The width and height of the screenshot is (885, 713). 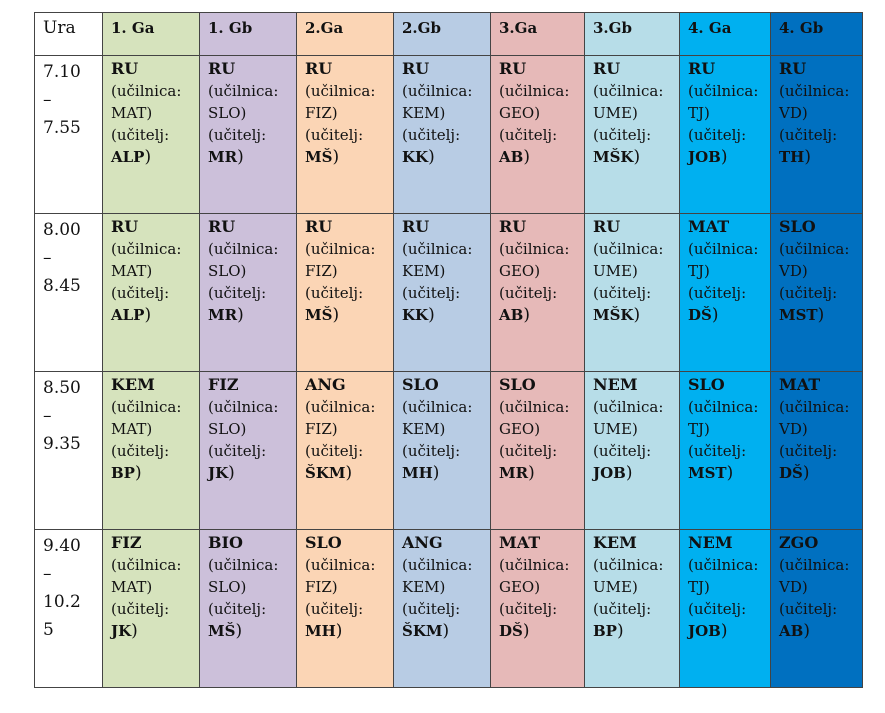 What do you see at coordinates (725, 450) in the screenshot?
I see `lesson-cell: SLO (učilnica: TJ) (učitelj: MST)` at bounding box center [725, 450].